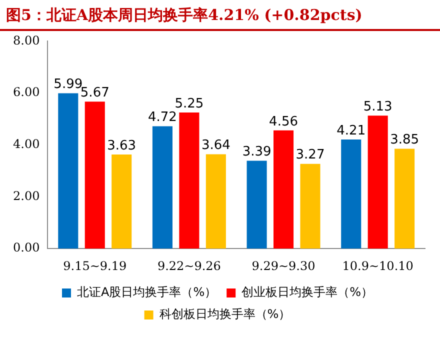 This screenshot has width=440, height=338. I want to click on y-tick-label: 8.00, so click(26, 40).